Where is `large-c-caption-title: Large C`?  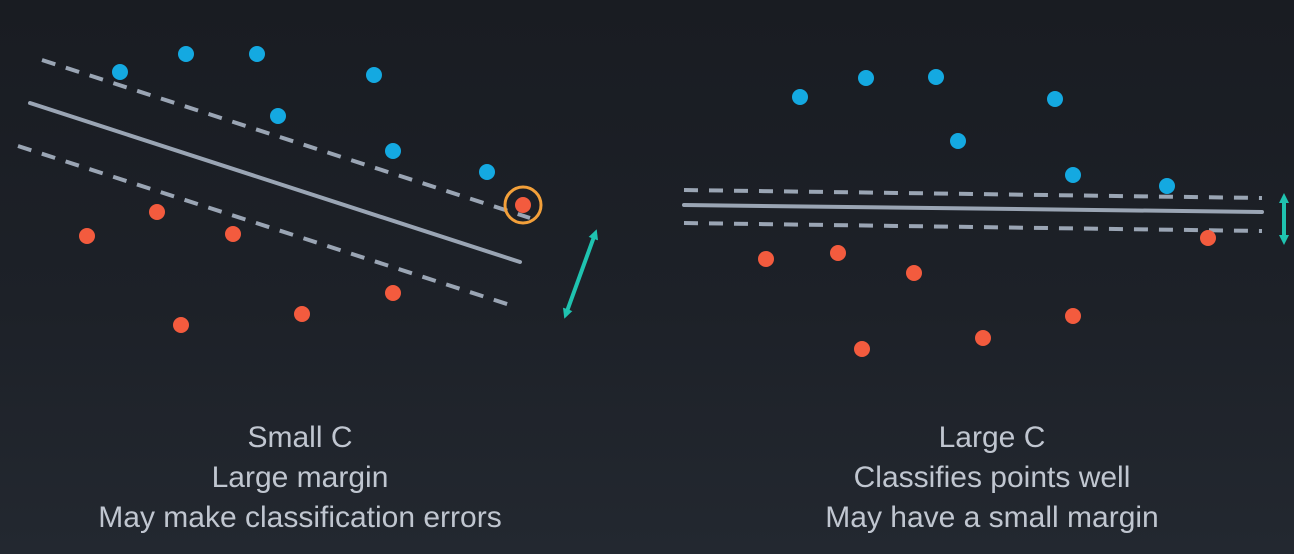
large-c-caption-title: Large C is located at coordinates (992, 437).